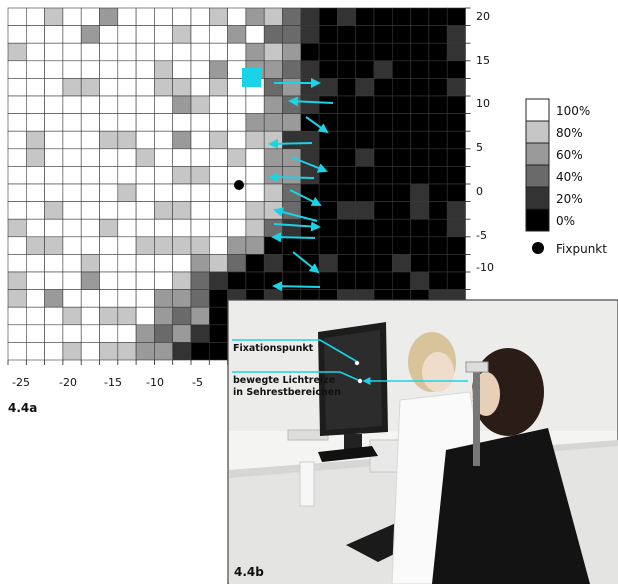 This screenshot has width=618, height=584. Describe the element at coordinates (485, 267) in the screenshot. I see `y-tick-minus10: -10` at that location.